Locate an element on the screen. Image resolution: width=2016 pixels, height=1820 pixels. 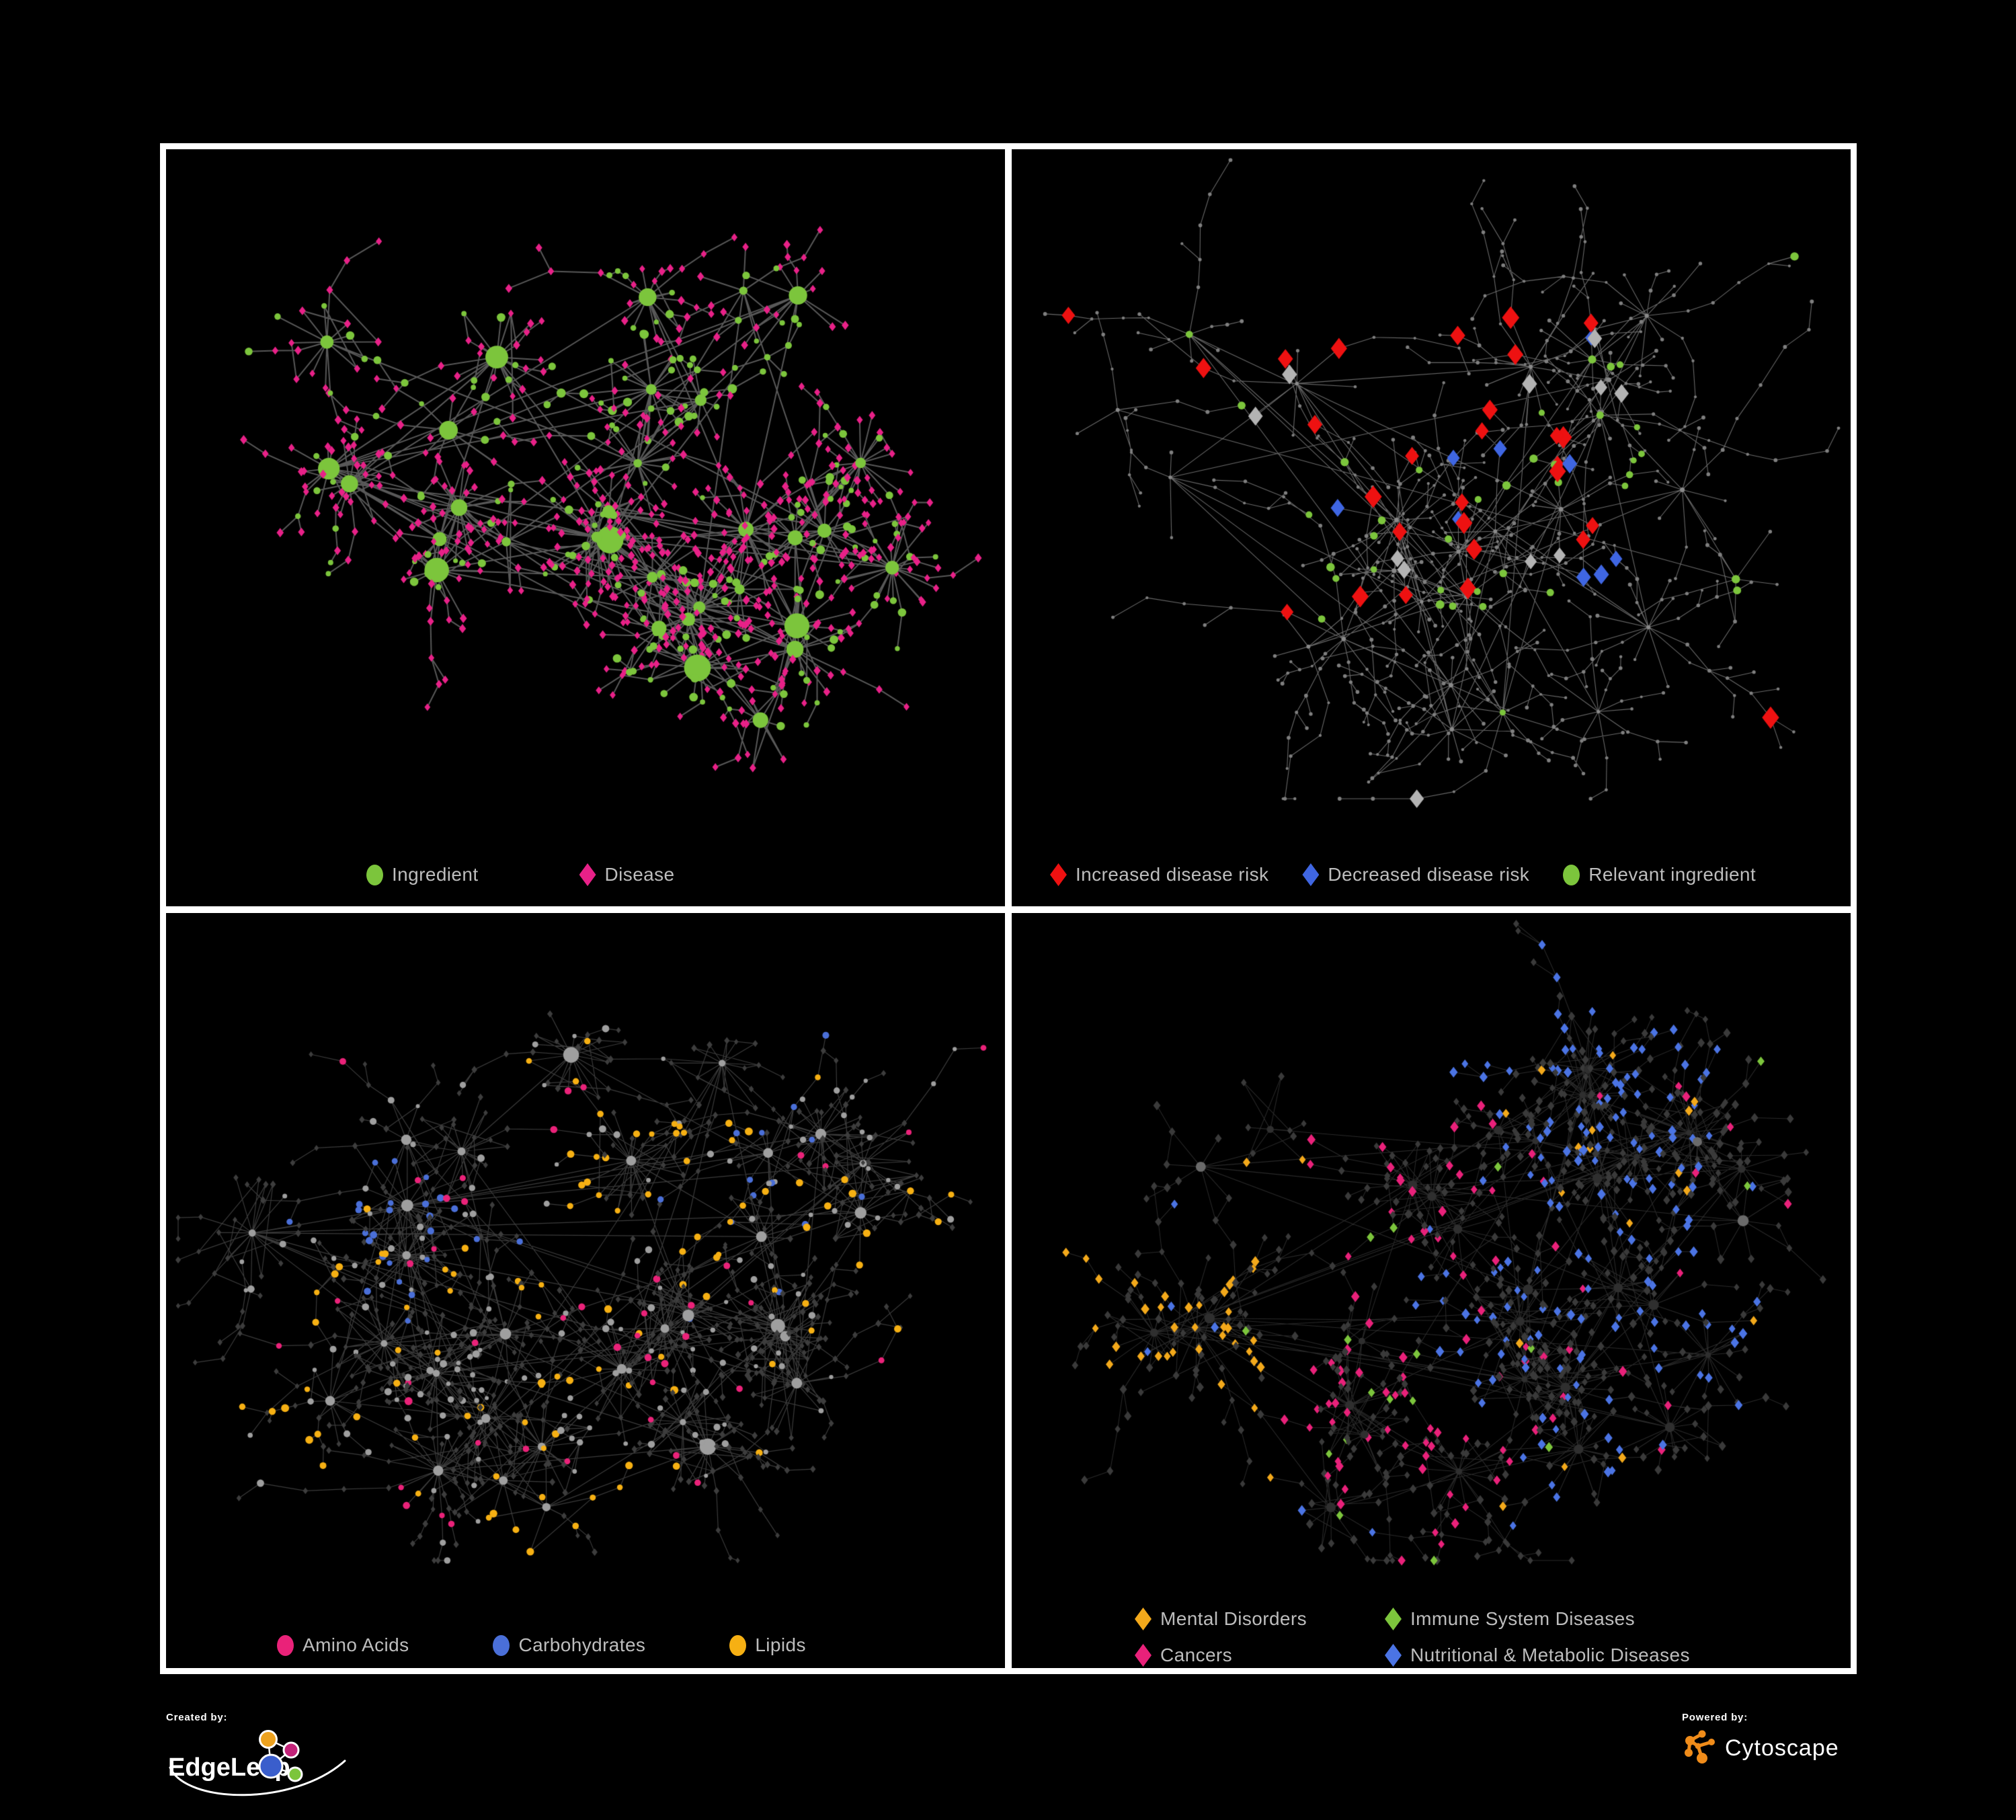
decreased-risk-marker-icon is located at coordinates (1311, 874).